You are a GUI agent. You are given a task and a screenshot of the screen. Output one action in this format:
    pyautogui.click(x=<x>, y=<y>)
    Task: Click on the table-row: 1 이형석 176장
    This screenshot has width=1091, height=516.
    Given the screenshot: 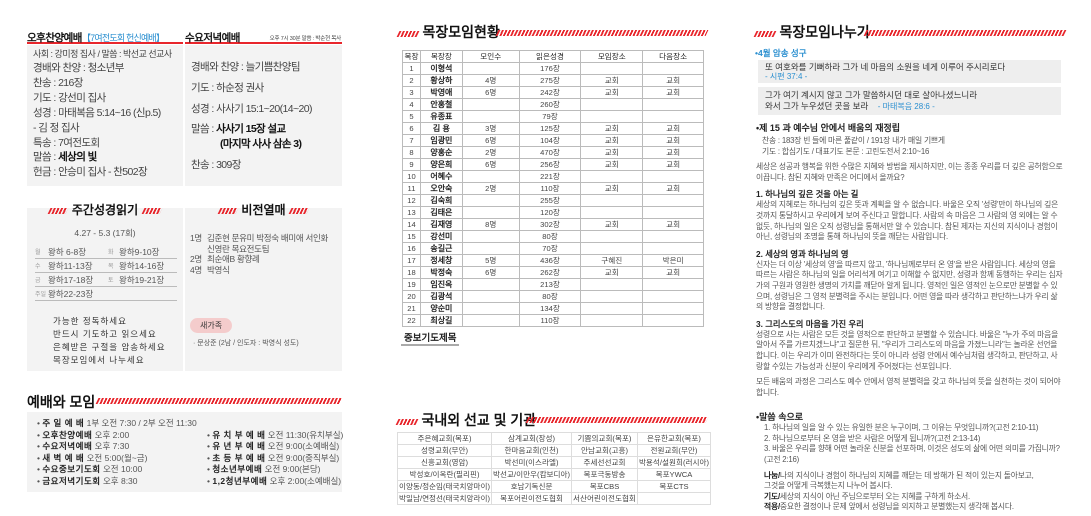 What is the action you would take?
    pyautogui.click(x=553, y=68)
    